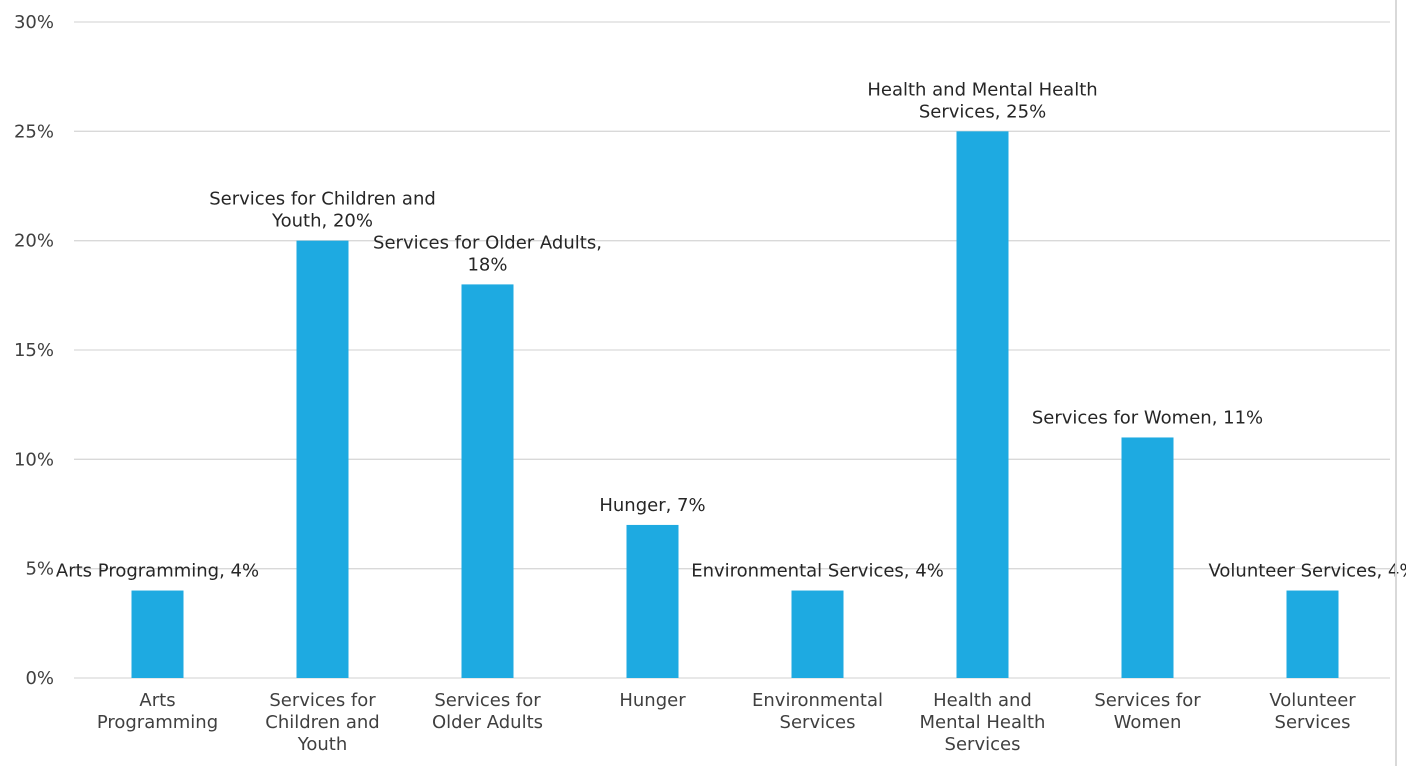  Describe the element at coordinates (817, 700) in the screenshot. I see `x-tick-label: Environmental` at that location.